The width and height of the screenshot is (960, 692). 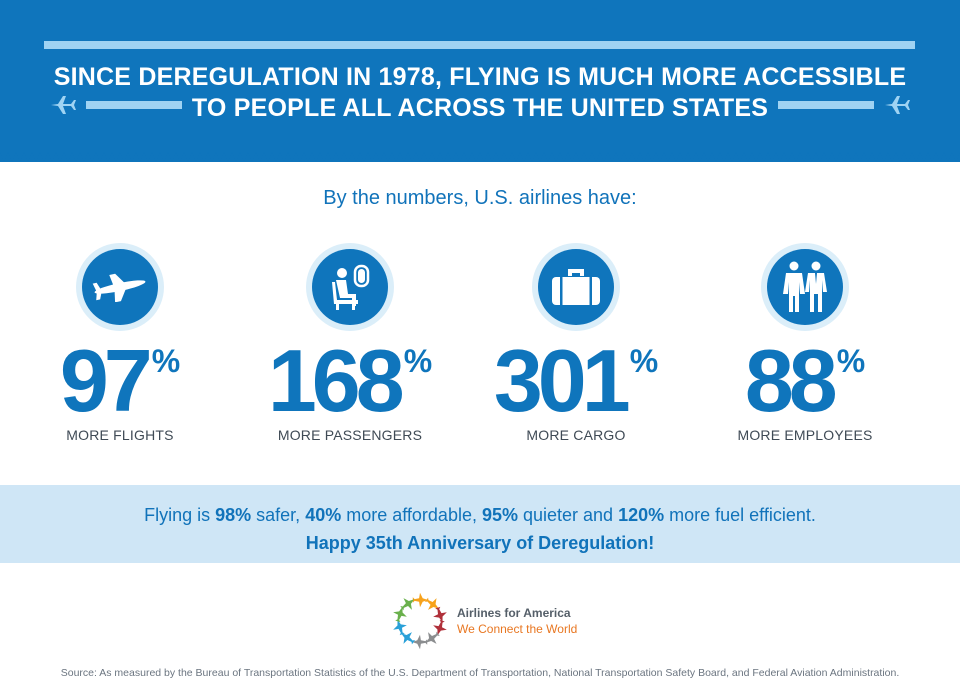 I want to click on headline-line-2: TO PEOPLE ALL ACROSS THE UNITED STATES, so click(x=480, y=108).